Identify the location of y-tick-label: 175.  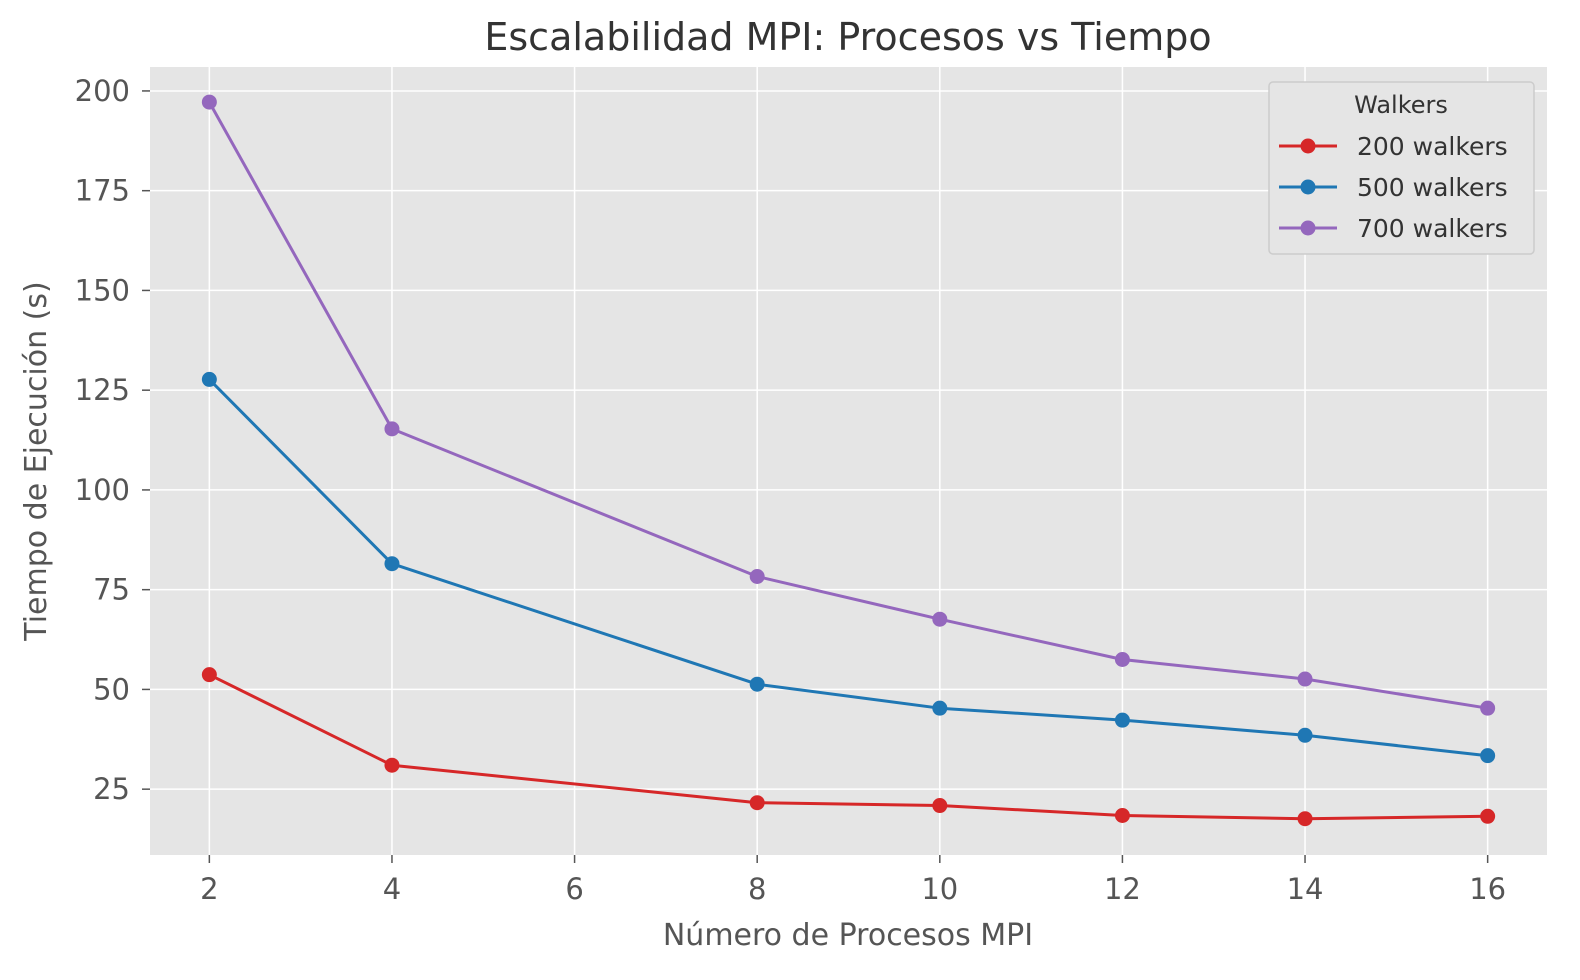
(102, 191).